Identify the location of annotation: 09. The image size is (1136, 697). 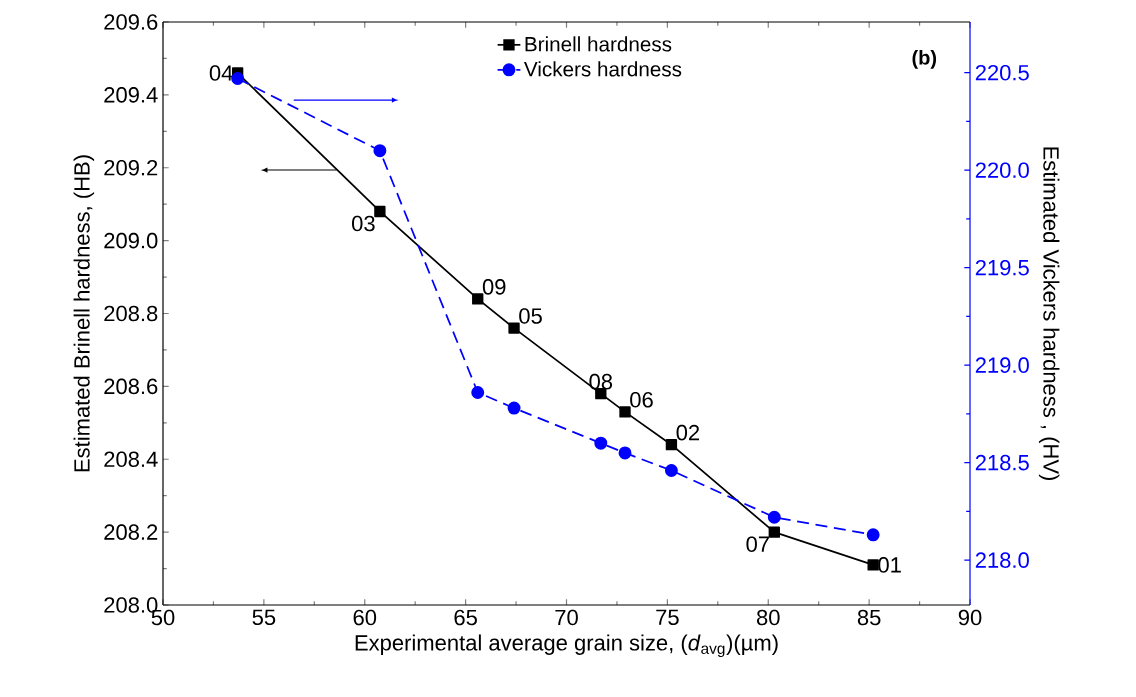
(494, 287).